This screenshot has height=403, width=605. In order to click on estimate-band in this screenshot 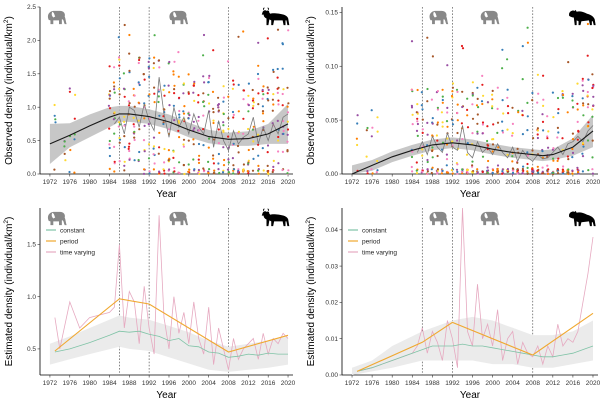, I will do `click(169, 343)`.